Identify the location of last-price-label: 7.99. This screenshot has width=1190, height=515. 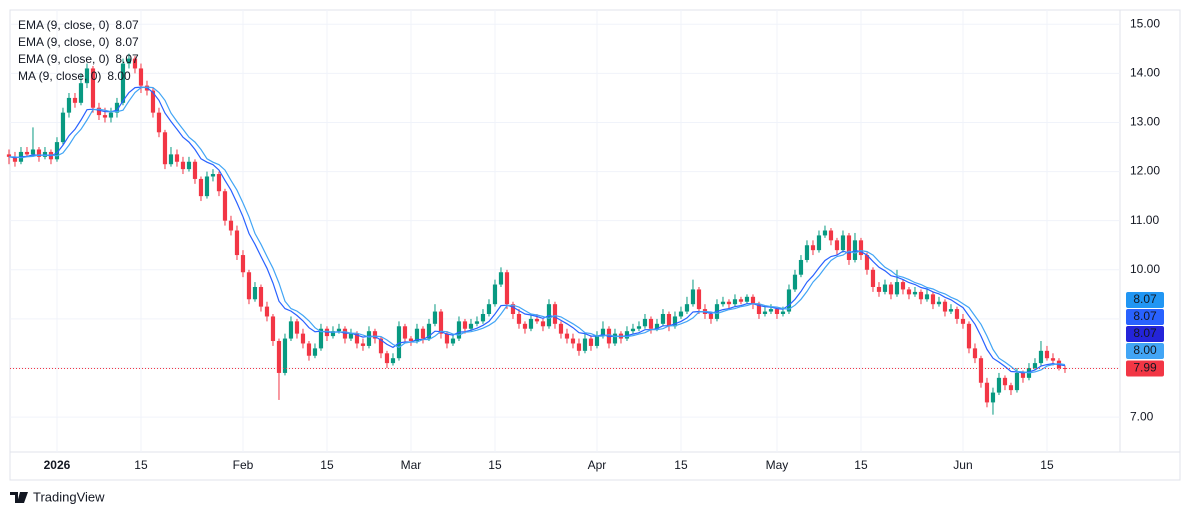
(1145, 368).